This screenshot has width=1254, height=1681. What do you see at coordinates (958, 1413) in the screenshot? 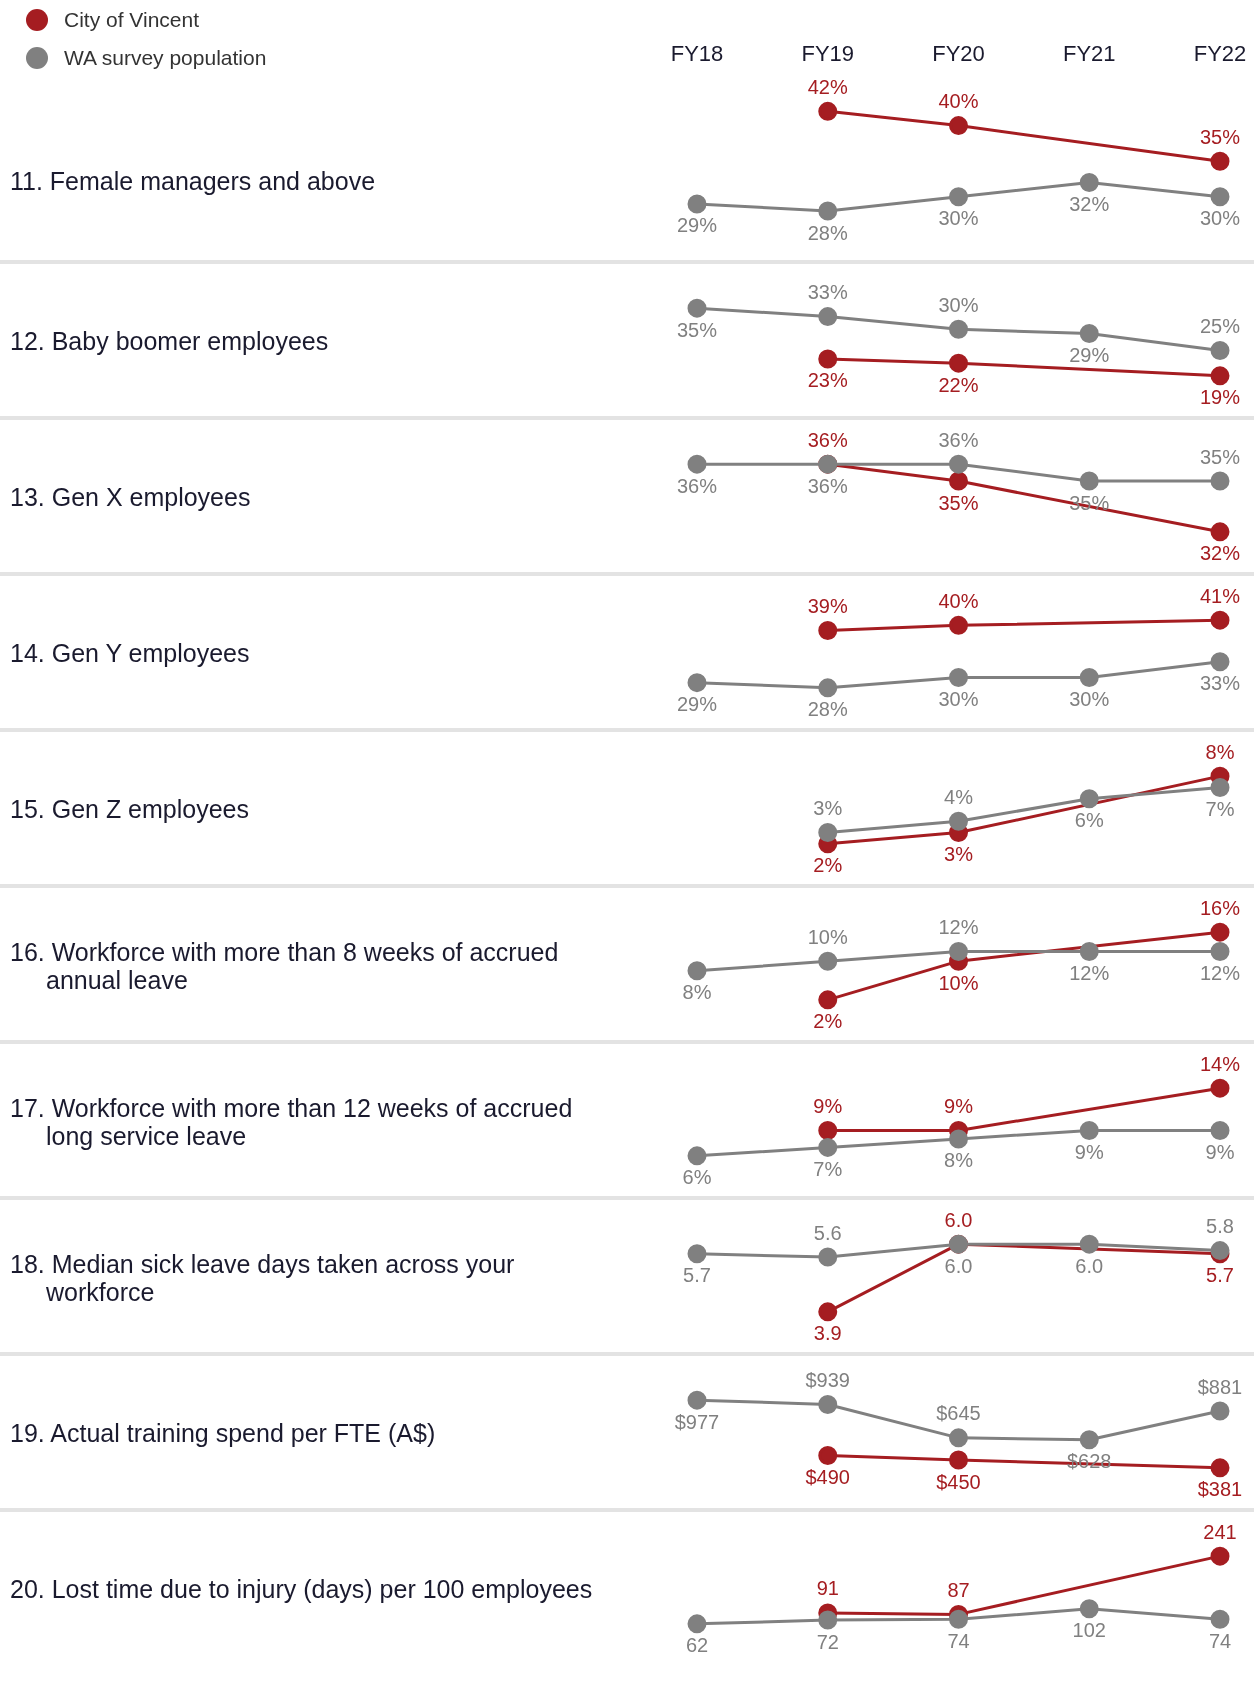
I see `data-label: $645` at bounding box center [958, 1413].